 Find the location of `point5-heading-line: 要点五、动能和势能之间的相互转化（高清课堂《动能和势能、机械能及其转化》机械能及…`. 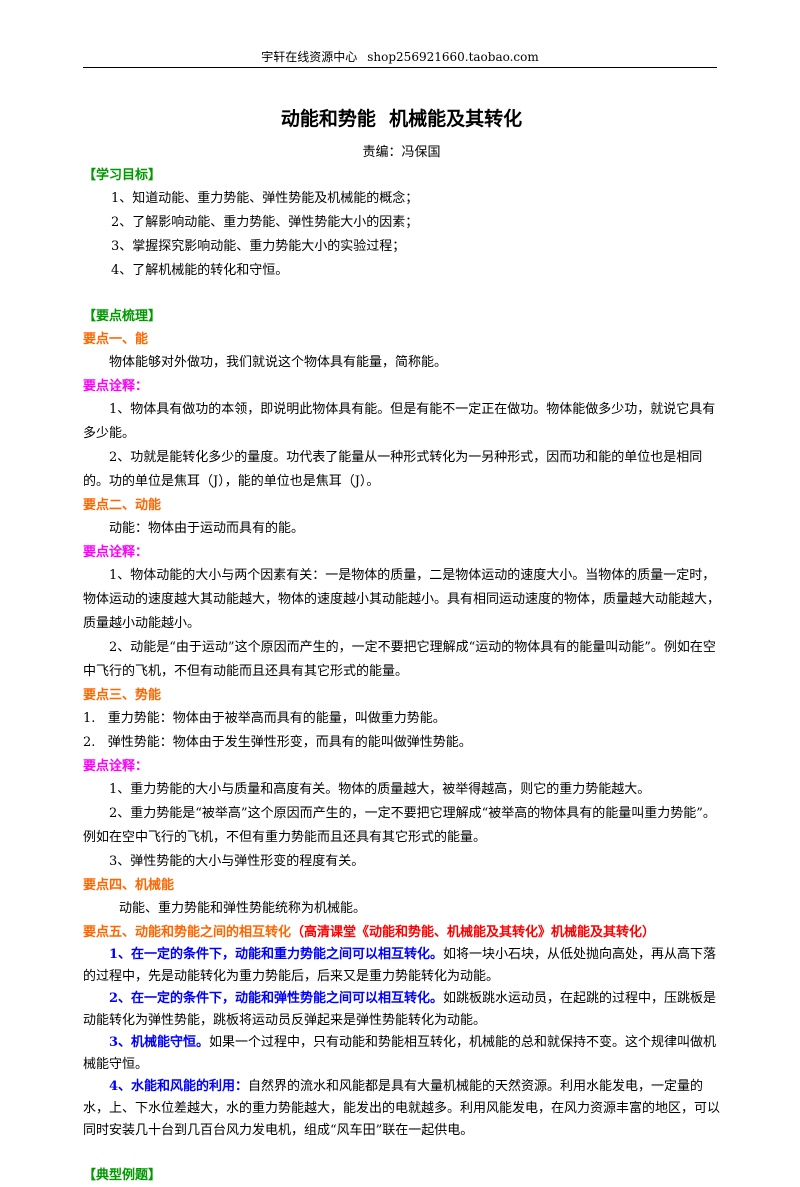

point5-heading-line: 要点五、动能和势能之间的相互转化（高清课堂《动能和势能、机械能及其转化》机械能及… is located at coordinates (401, 932).